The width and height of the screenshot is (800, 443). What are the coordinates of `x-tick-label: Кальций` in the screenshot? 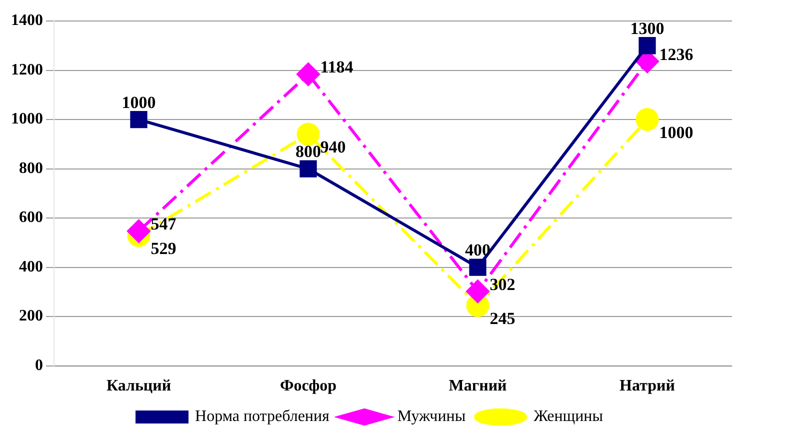 It's located at (139, 386).